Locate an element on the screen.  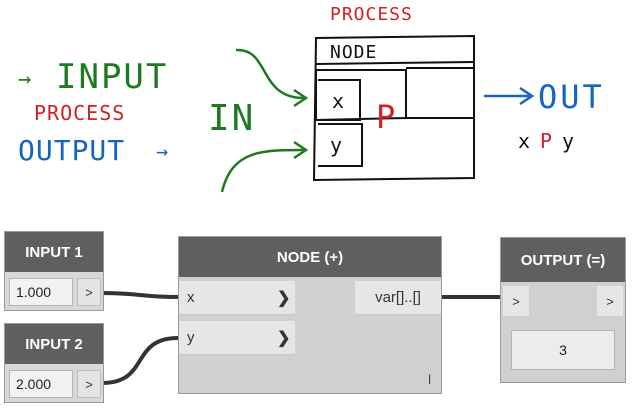
add-node-title: NODE (+) is located at coordinates (310, 257).